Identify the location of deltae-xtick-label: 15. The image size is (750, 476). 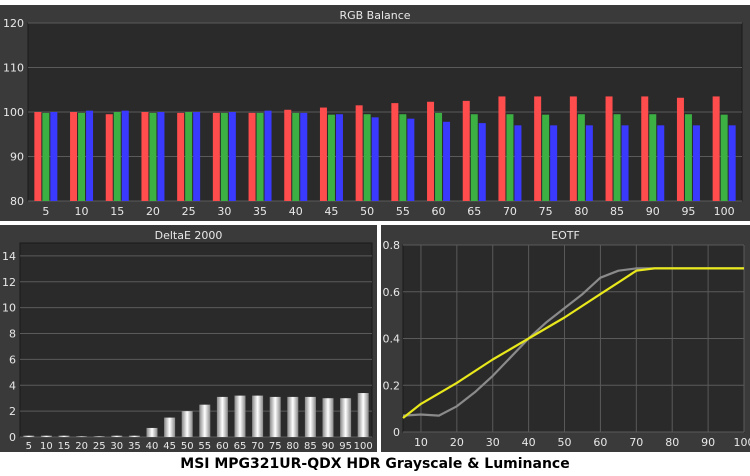
(64, 446).